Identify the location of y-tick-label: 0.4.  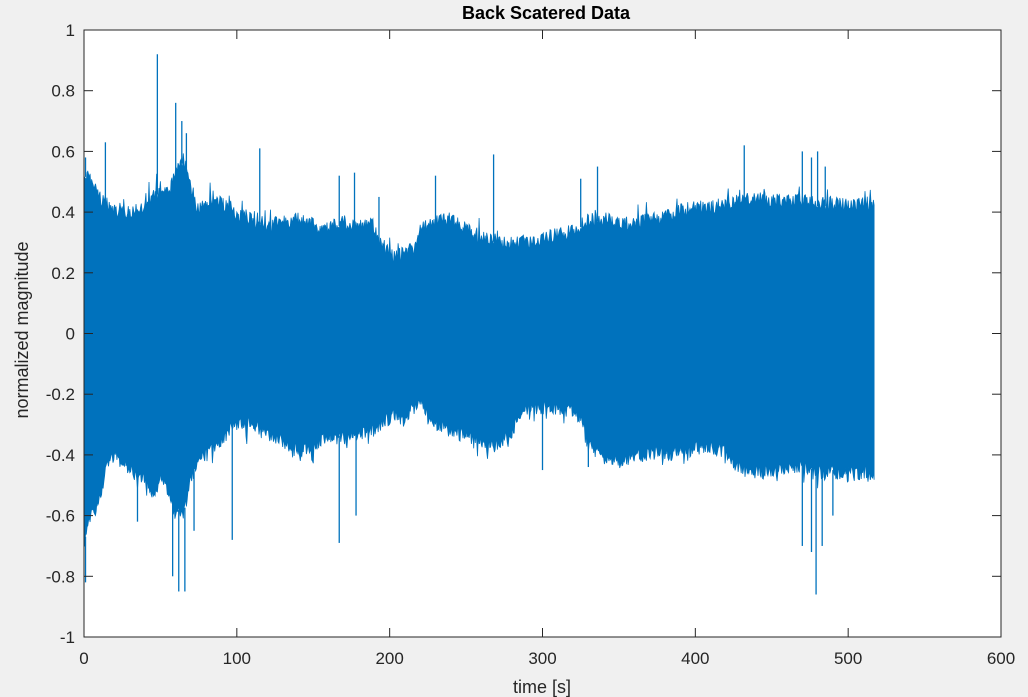
(63, 212).